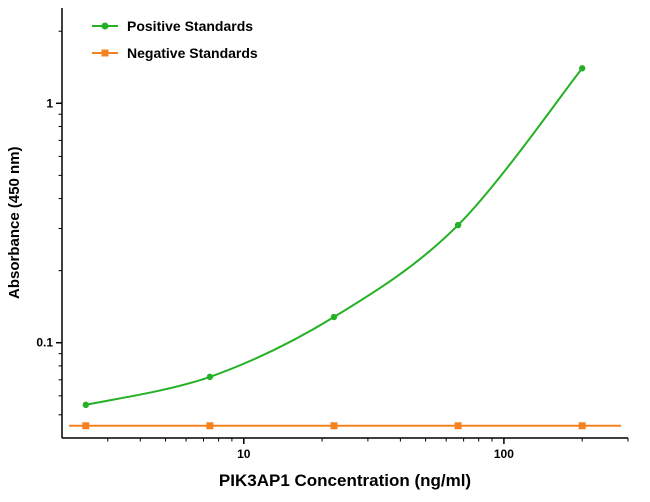 This screenshot has height=502, width=650. I want to click on y-tick-label: 0.1, so click(44, 343).